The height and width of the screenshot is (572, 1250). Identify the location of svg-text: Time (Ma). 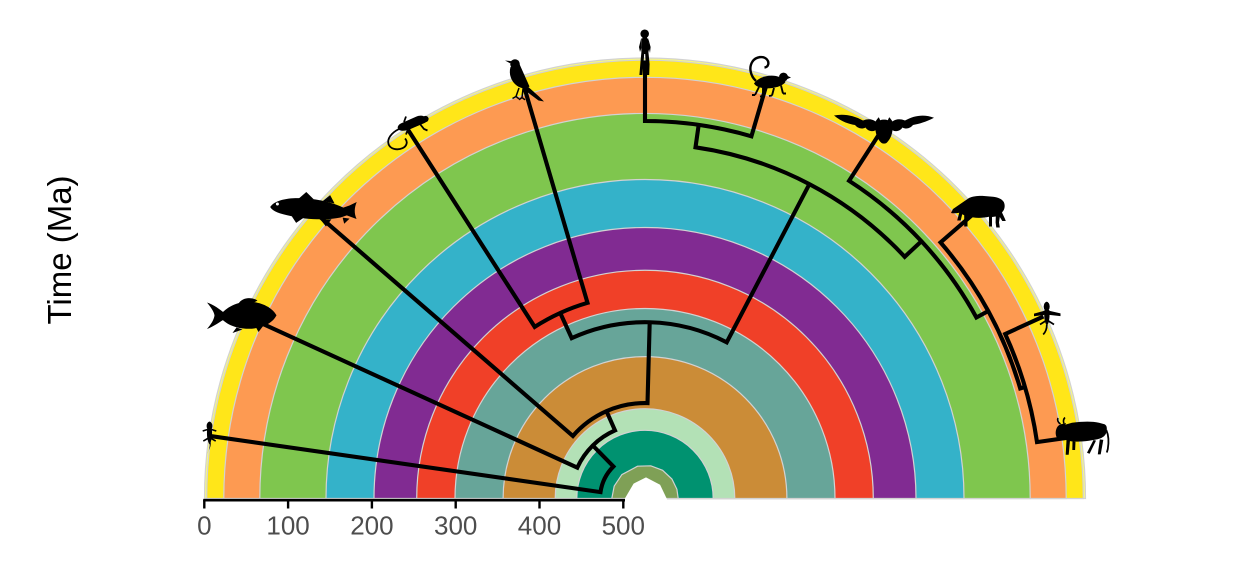
(59, 249).